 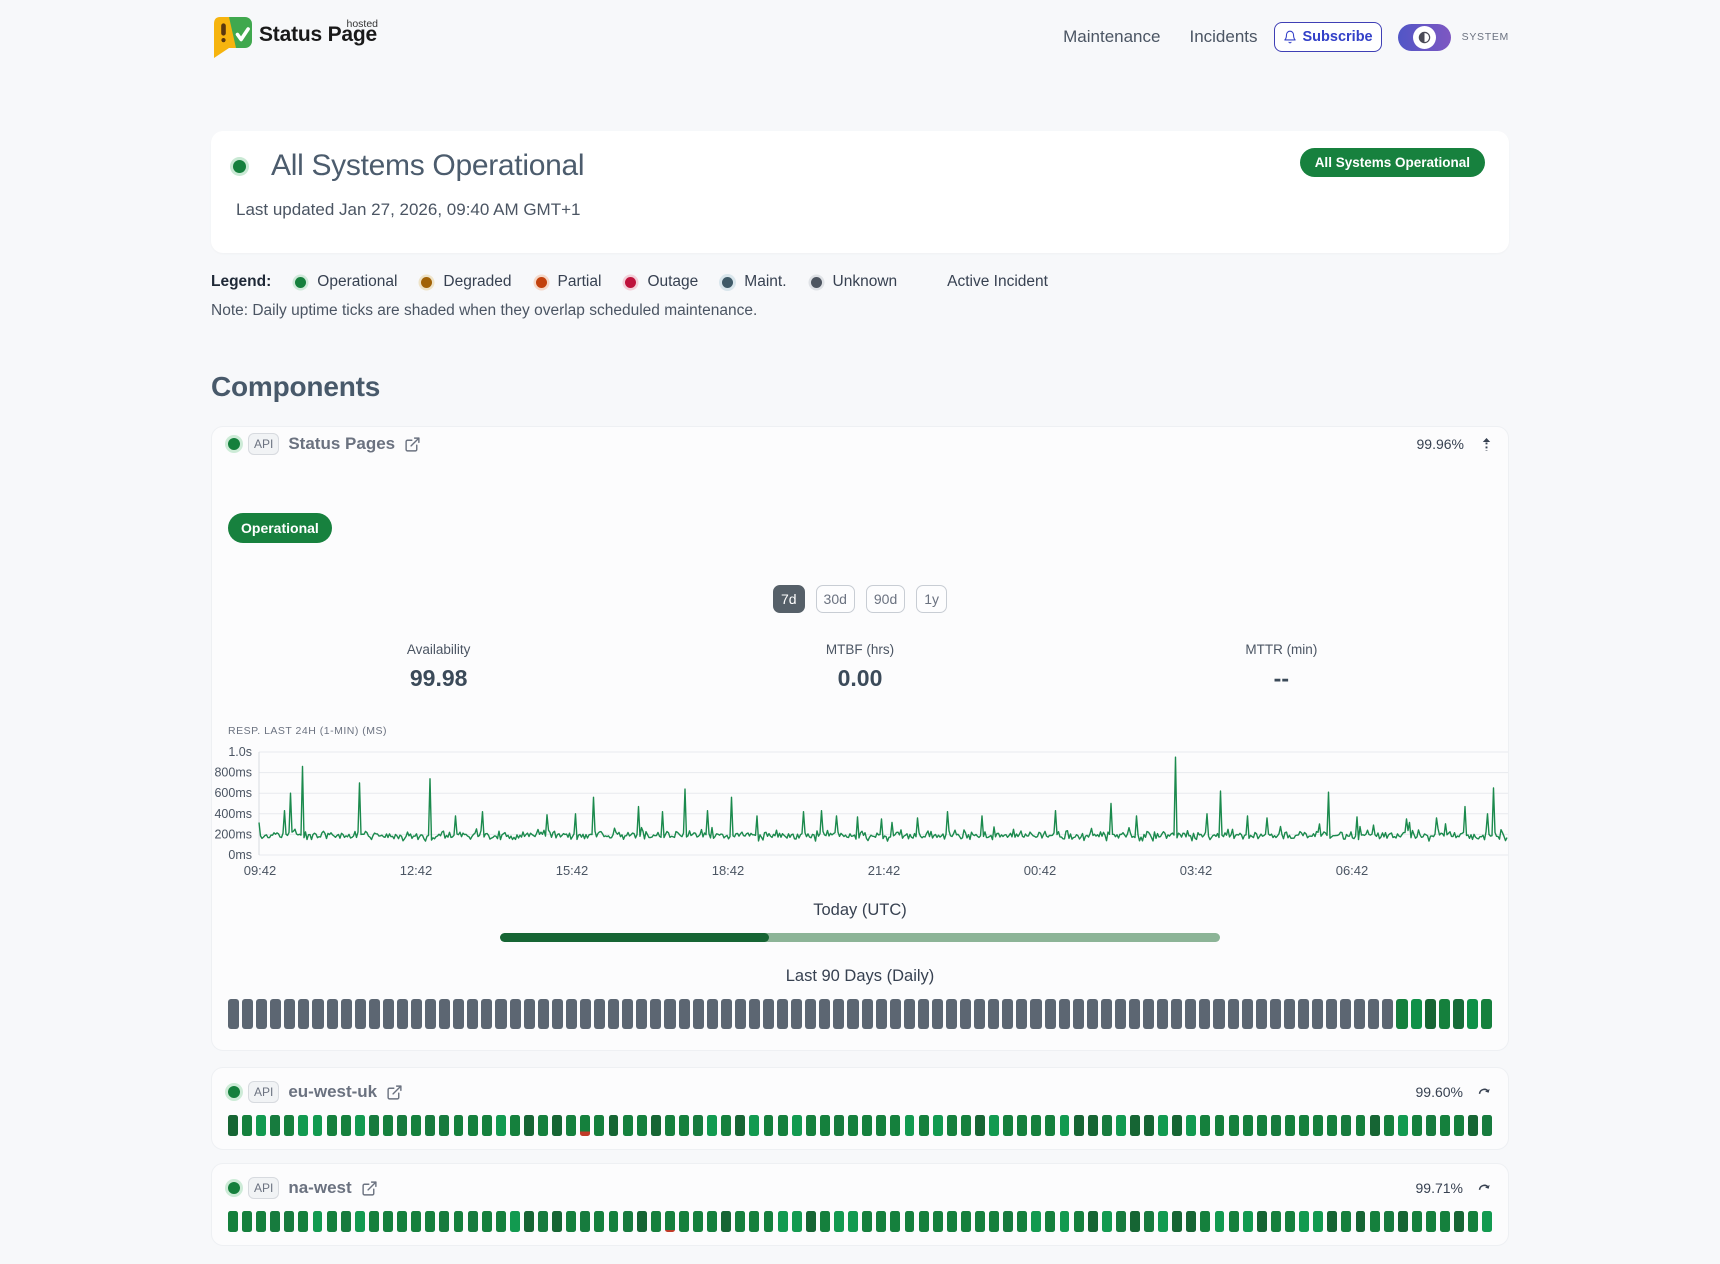 I want to click on svg-text: 09:42, so click(x=260, y=870).